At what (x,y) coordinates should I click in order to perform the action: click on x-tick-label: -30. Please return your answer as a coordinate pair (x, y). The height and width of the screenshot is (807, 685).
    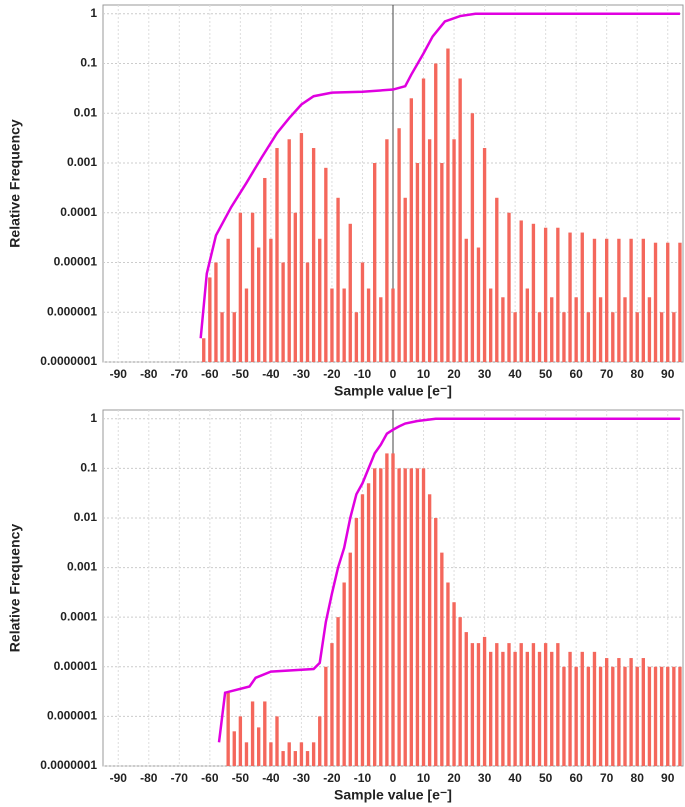
    Looking at the image, I should click on (302, 374).